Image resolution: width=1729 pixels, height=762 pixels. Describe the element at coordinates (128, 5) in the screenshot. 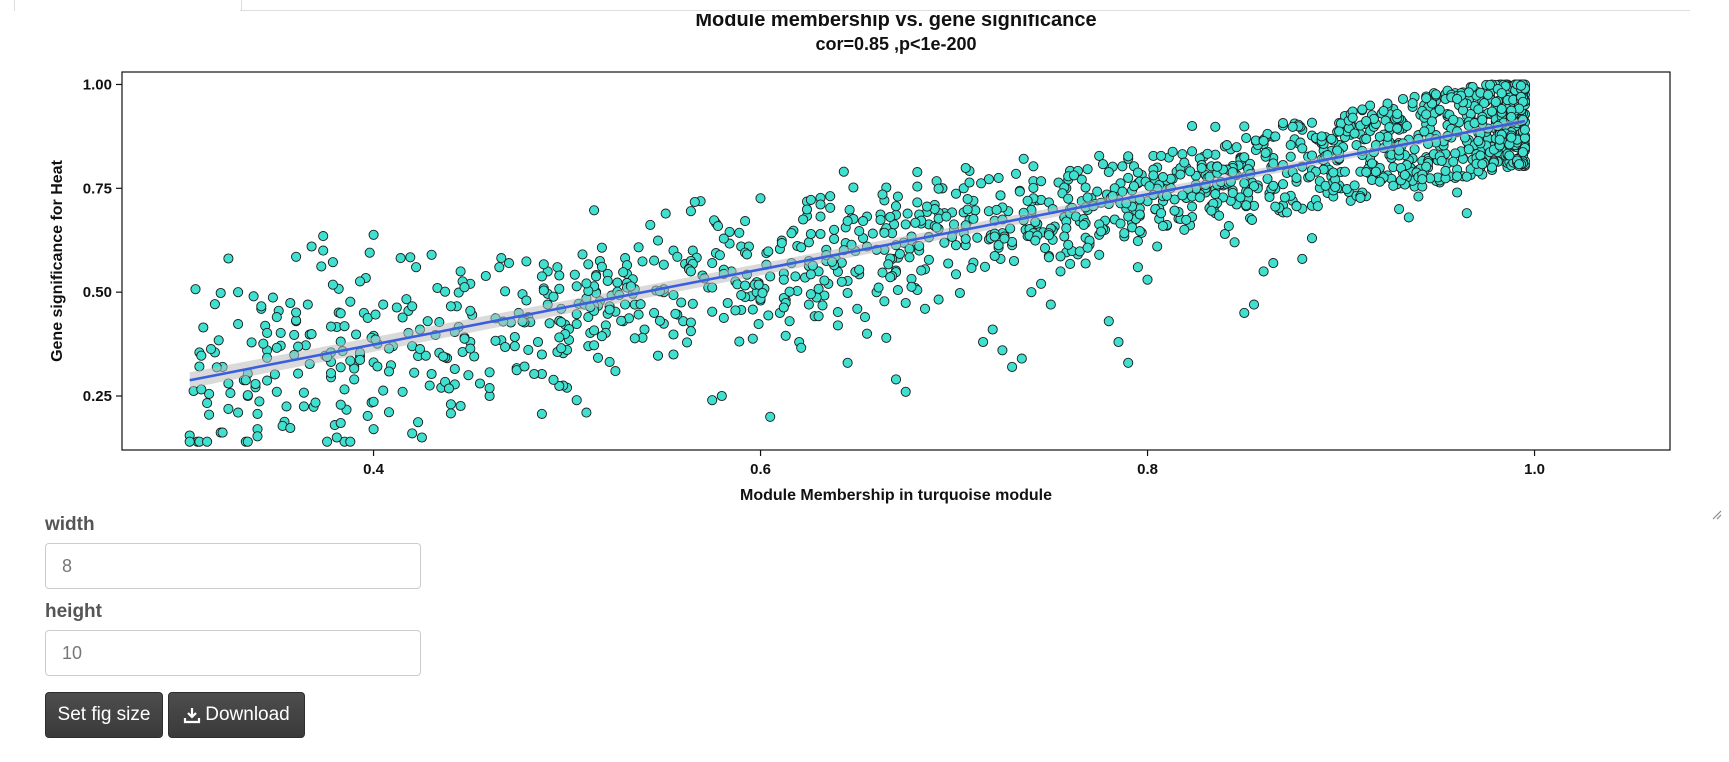

I see `tab-active` at that location.